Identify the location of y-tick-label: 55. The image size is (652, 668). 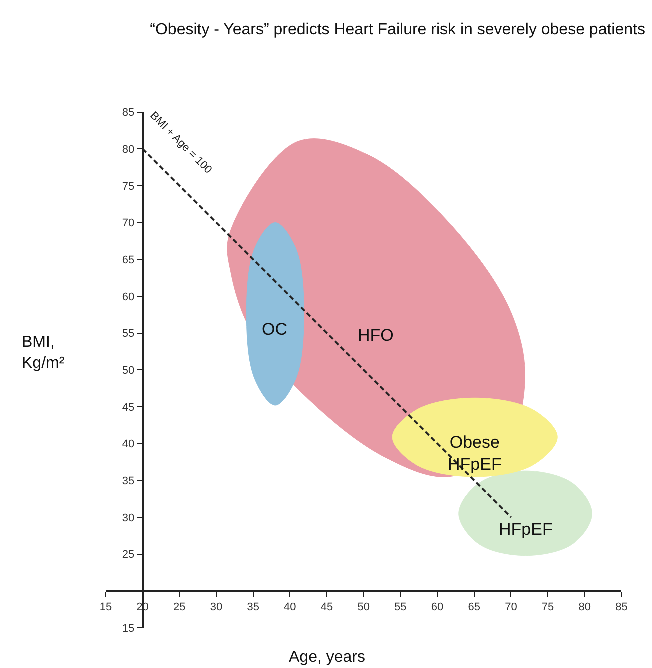
(128, 334).